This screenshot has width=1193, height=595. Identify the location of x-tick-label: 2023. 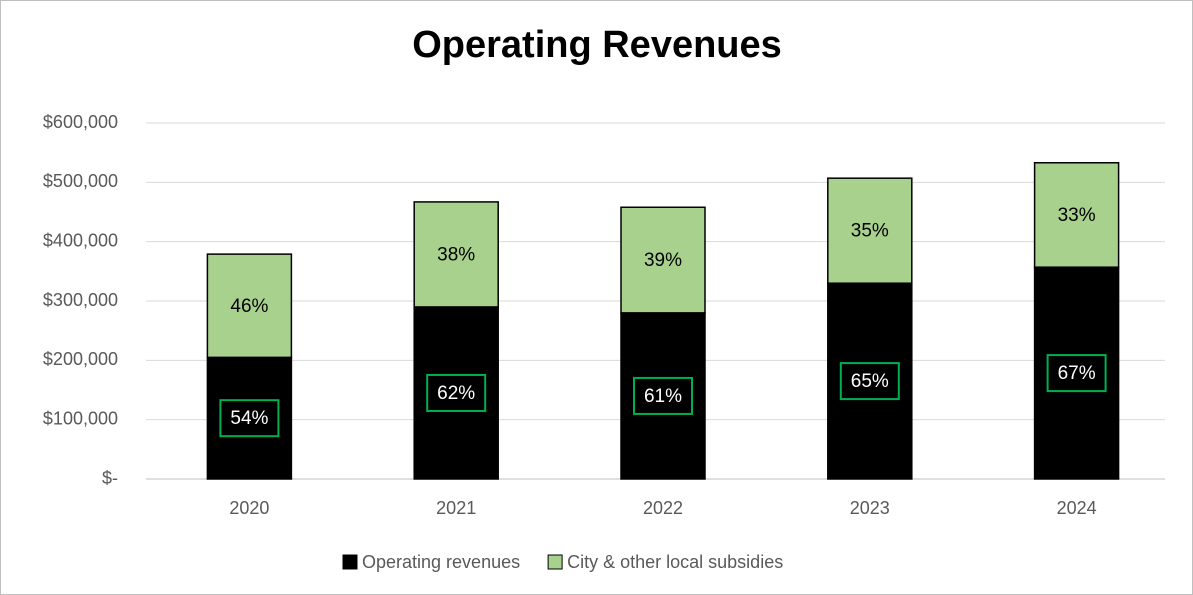
(870, 508).